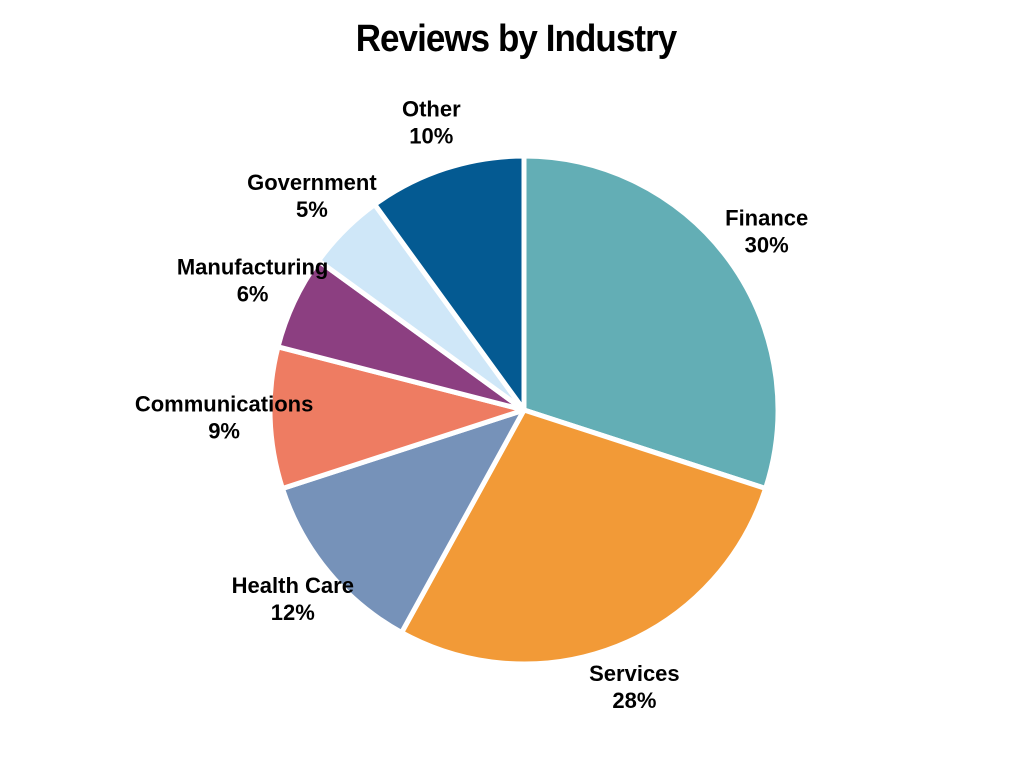 The image size is (1032, 775). What do you see at coordinates (767, 245) in the screenshot?
I see `slice-label-value: 30%` at bounding box center [767, 245].